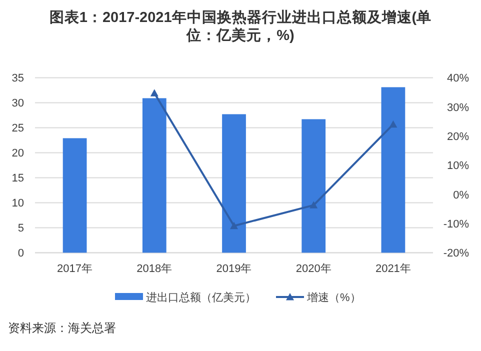 This screenshot has height=351, width=481. Describe the element at coordinates (458, 108) in the screenshot. I see `y2-tick-label: 30%` at that location.